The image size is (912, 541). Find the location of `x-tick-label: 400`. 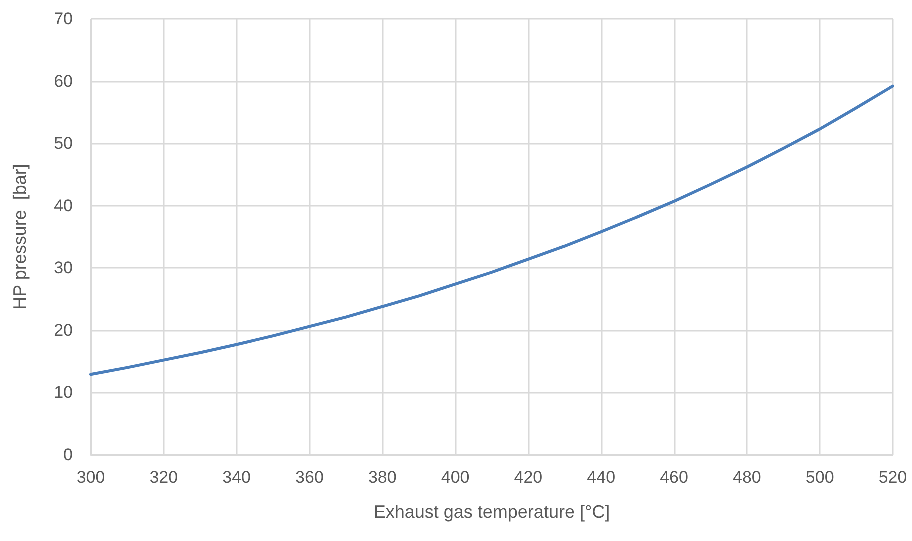

x-tick-label: 400 is located at coordinates (455, 477).